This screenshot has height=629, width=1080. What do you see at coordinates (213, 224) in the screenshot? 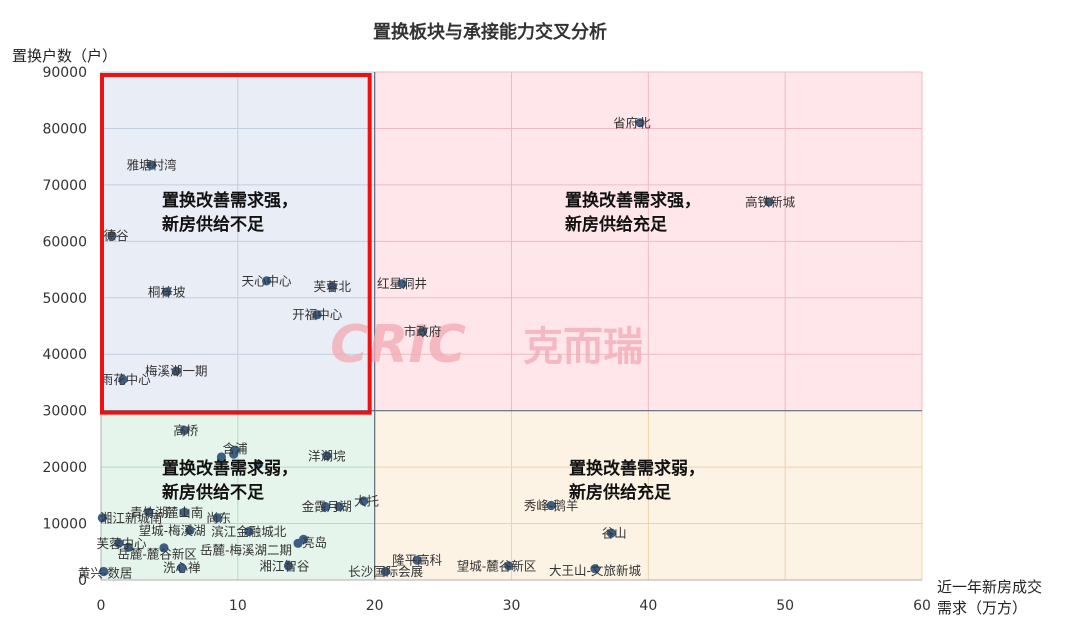
I see `quadrant-label-top-left: 新房供给不足` at bounding box center [213, 224].